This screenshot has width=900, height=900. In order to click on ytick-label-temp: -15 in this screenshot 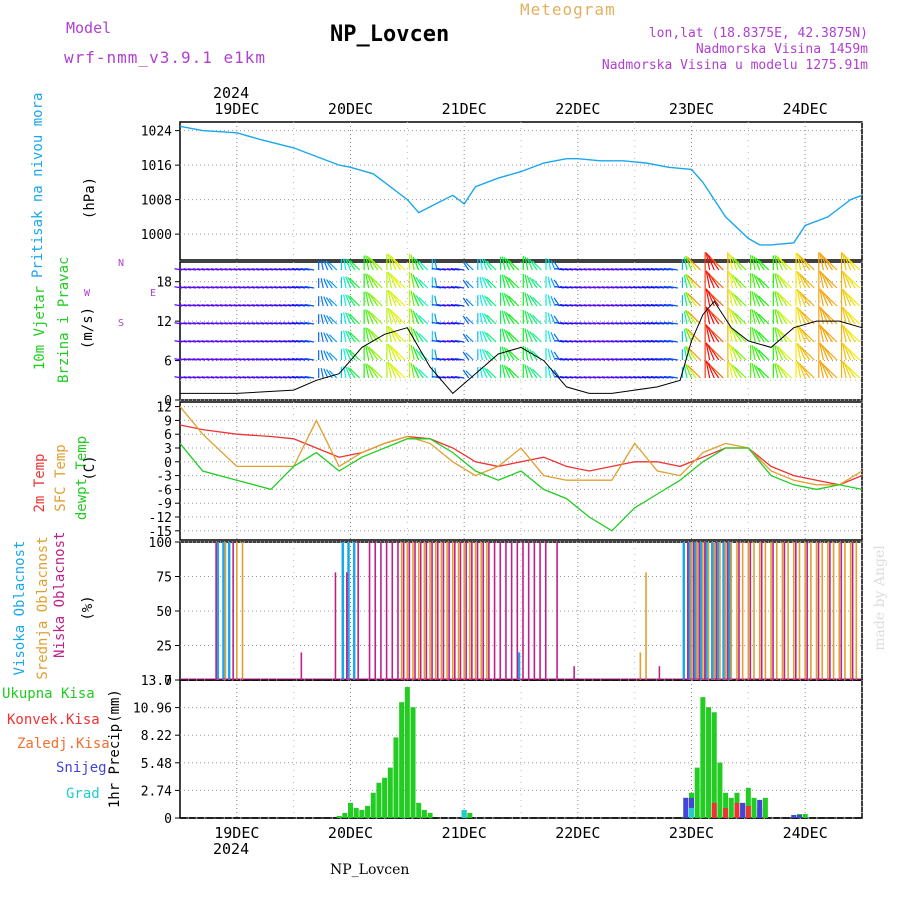, I will do `click(160, 532)`.